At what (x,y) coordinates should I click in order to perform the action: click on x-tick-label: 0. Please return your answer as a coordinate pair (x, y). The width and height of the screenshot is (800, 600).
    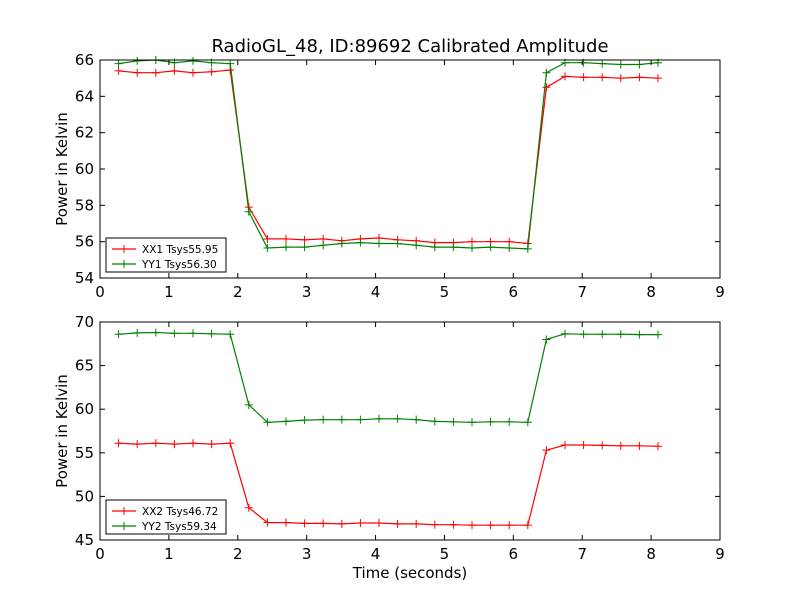
    Looking at the image, I should click on (100, 554).